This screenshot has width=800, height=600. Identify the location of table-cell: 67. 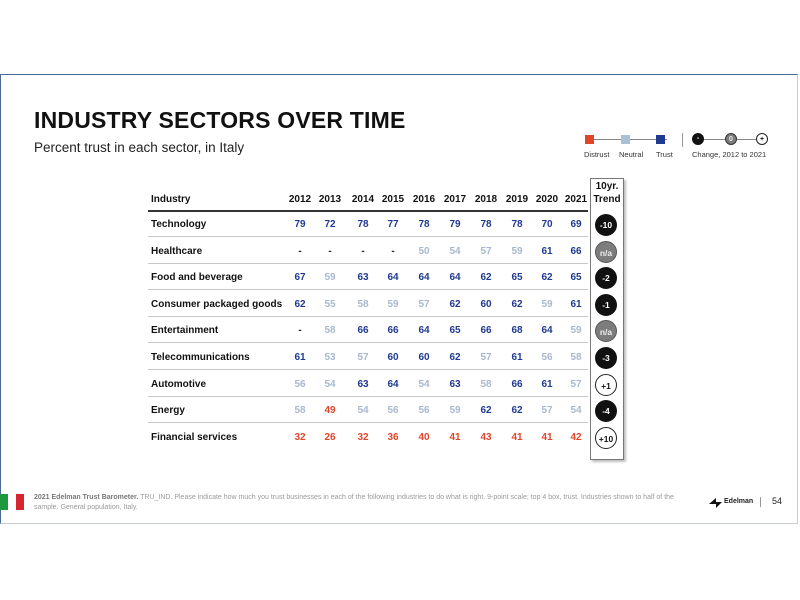
(300, 278).